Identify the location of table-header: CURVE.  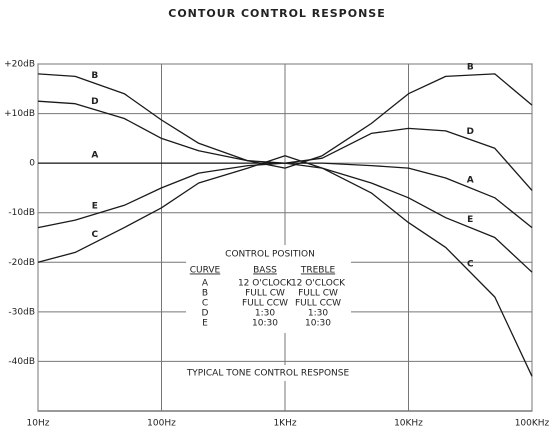
(205, 271).